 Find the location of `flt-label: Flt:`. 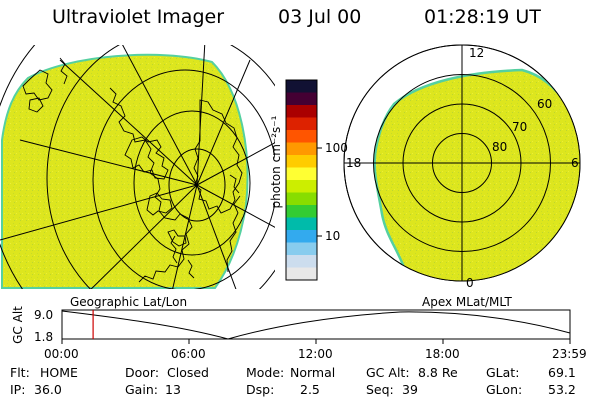

flt-label: Flt: is located at coordinates (20, 372).